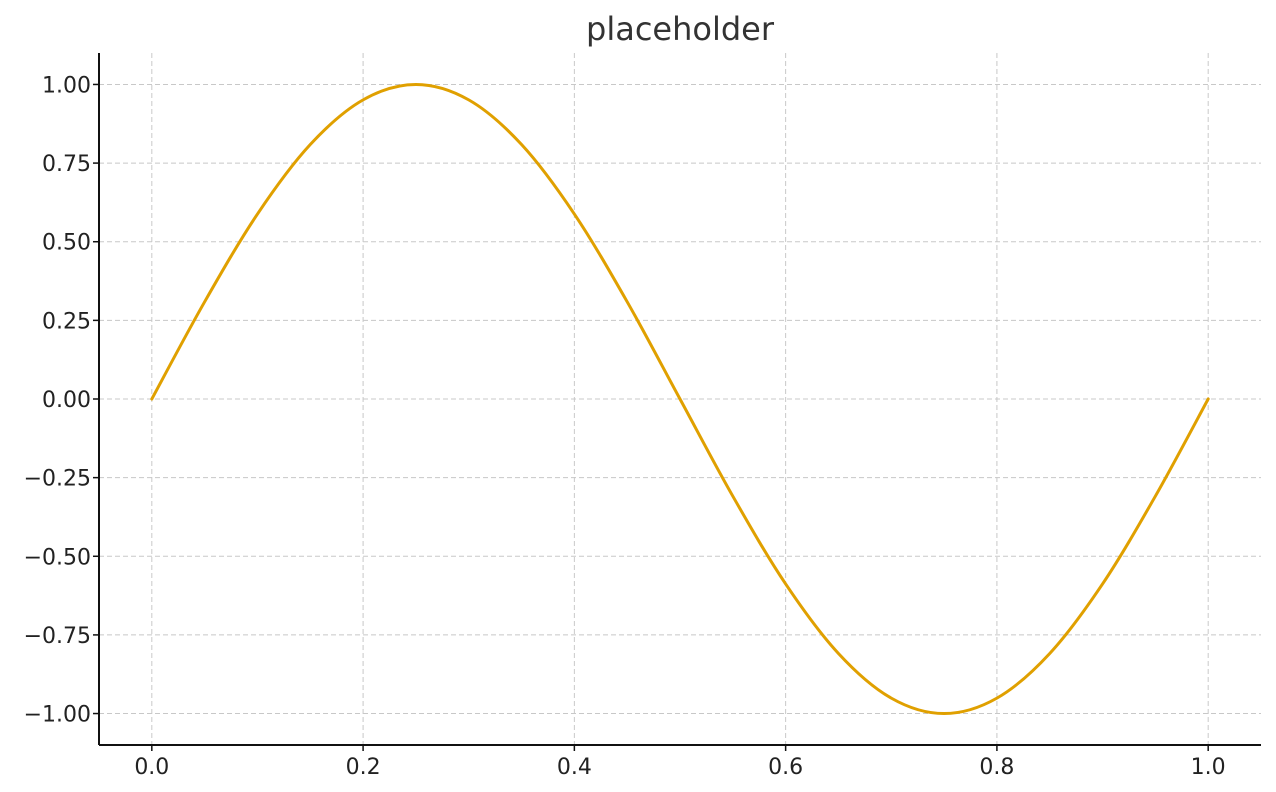  I want to click on y-tick-label: −0.25, so click(57, 479).